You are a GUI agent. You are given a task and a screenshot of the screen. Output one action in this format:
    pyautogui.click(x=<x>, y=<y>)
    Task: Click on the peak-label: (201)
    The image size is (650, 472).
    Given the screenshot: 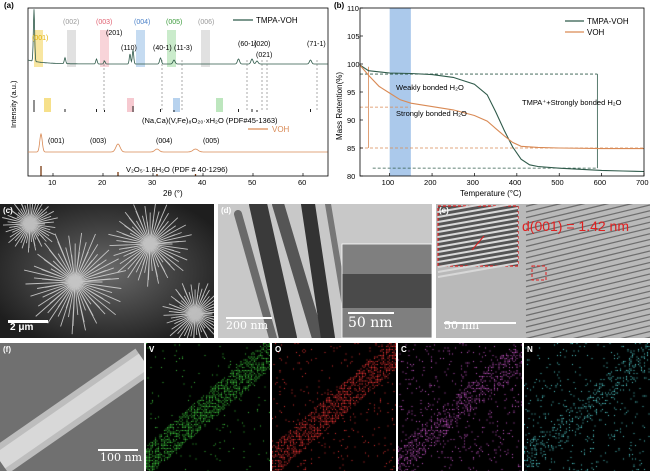 What is the action you would take?
    pyautogui.click(x=114, y=33)
    